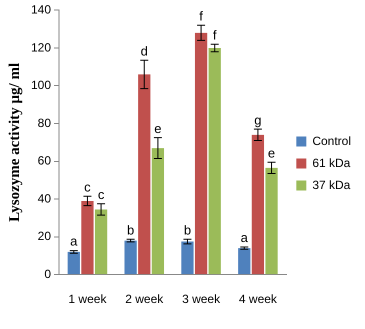 The height and width of the screenshot is (329, 365). What do you see at coordinates (41, 85) in the screenshot?
I see `y-tick-label: 100` at bounding box center [41, 85].